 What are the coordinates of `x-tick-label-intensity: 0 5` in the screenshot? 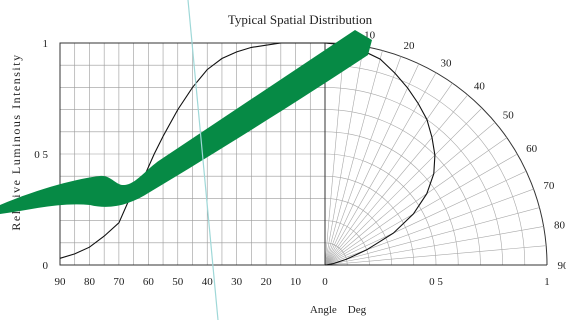 It's located at (436, 282).